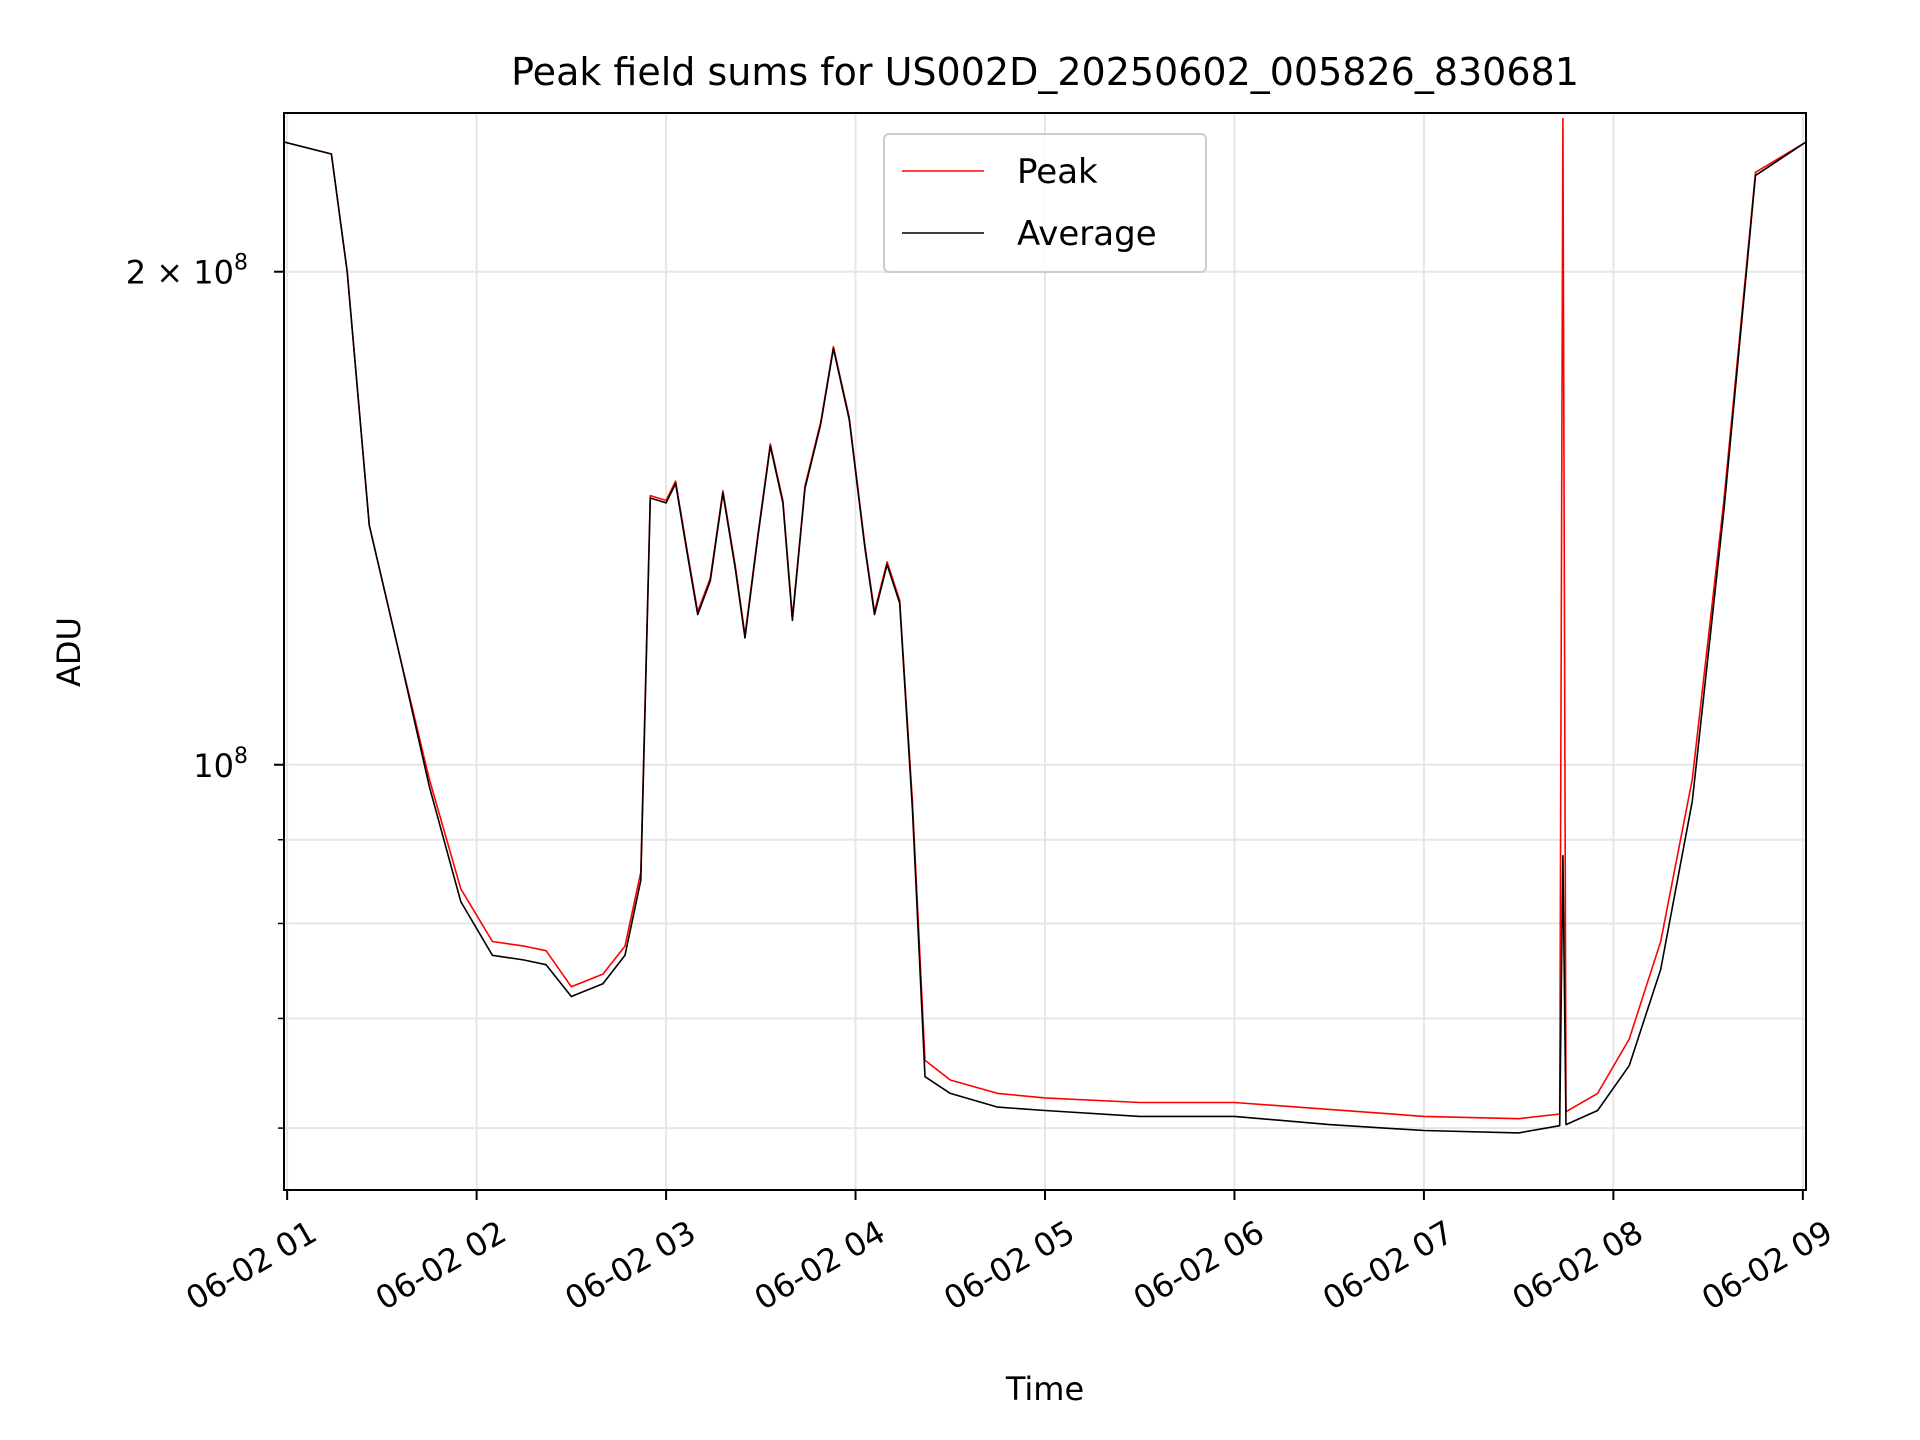  I want to click on legend: Peak Average, so click(1045, 203).